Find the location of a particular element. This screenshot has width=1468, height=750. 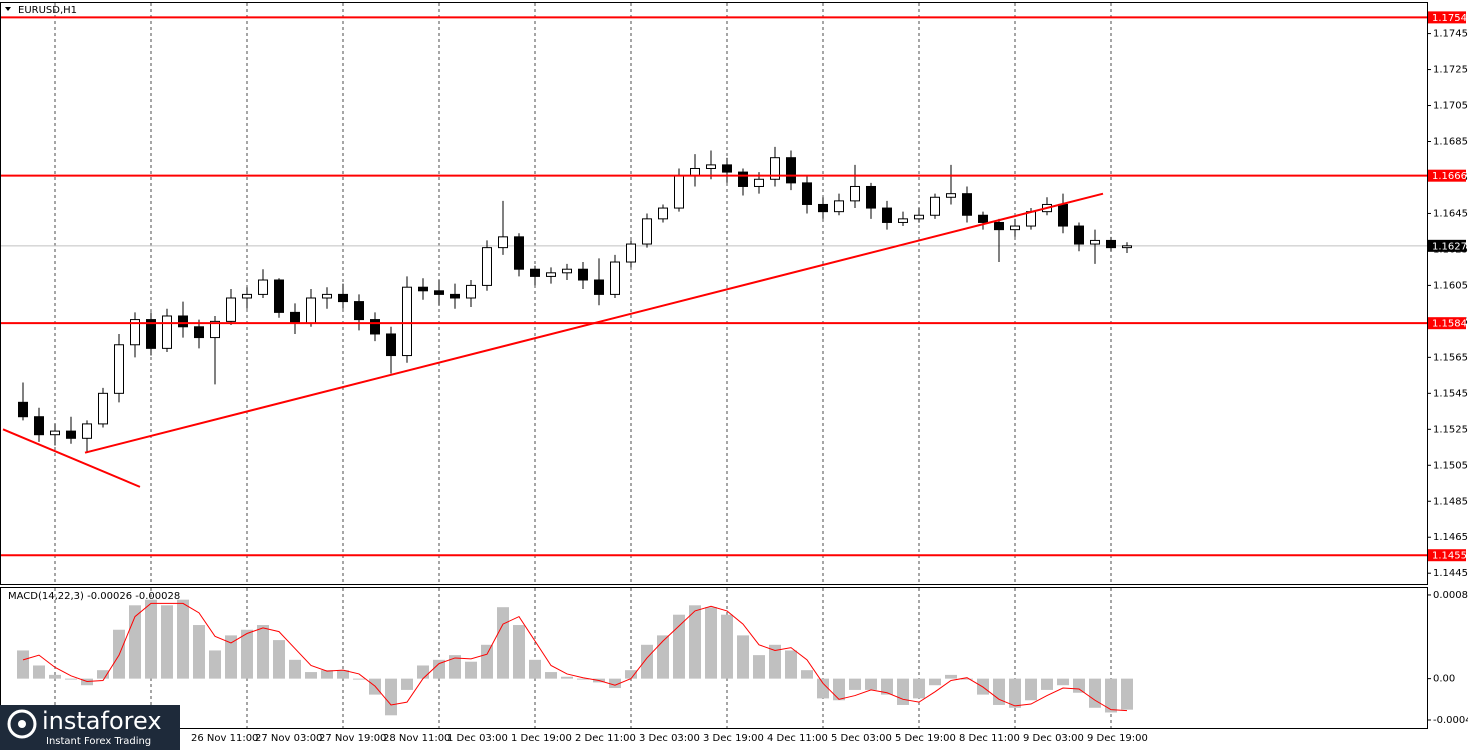

y-tick-label: 1.1525 is located at coordinates (1450, 429).